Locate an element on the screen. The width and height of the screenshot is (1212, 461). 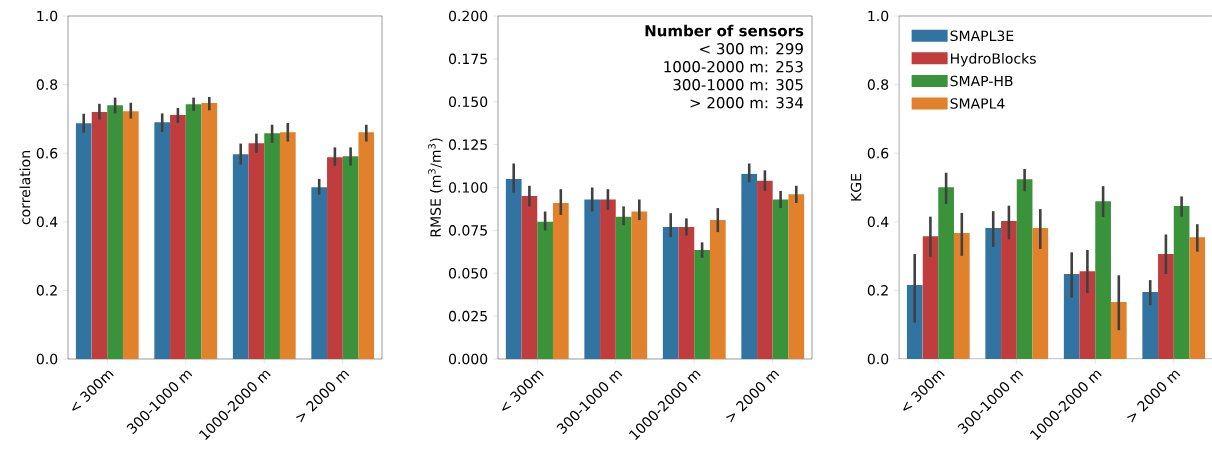
y-tick-label: 0.175 is located at coordinates (467, 59).